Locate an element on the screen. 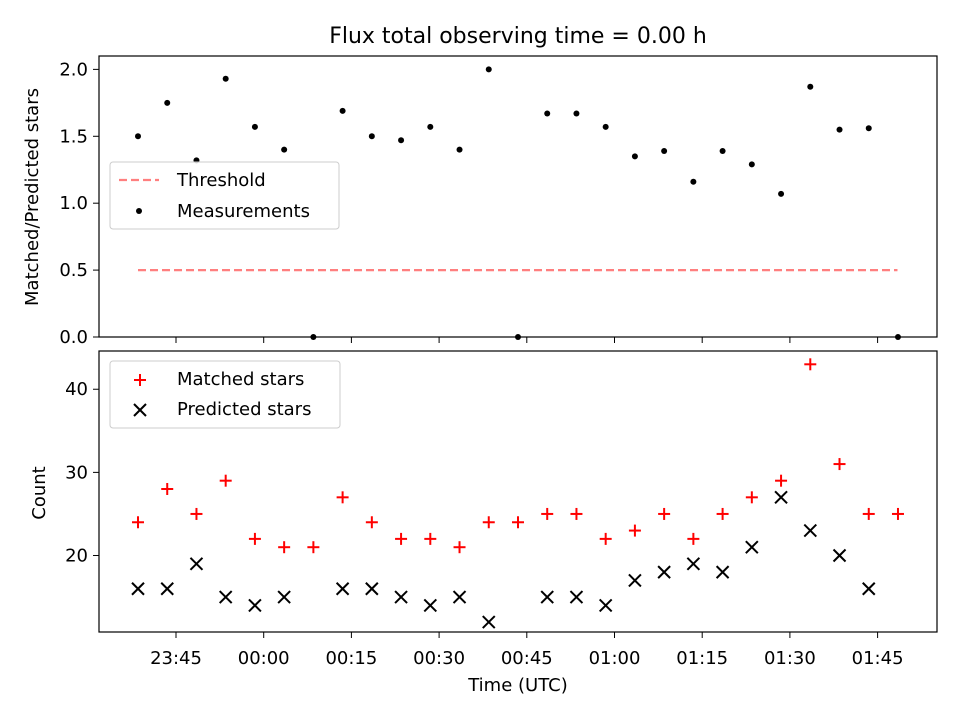 The image size is (960, 720). threshold-legend-label: Threshold is located at coordinates (221, 180).